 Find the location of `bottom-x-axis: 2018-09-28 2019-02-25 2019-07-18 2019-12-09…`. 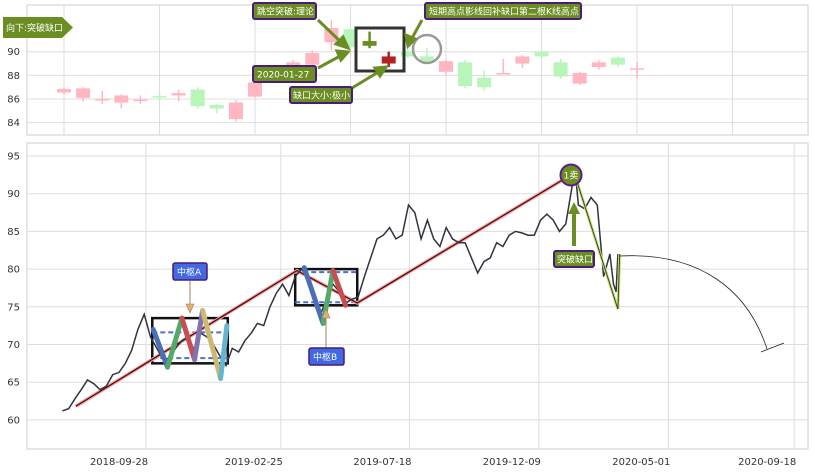

bottom-x-axis: 2018-09-28 2019-02-25 2019-07-18 2019-12-09… is located at coordinates (443, 462).